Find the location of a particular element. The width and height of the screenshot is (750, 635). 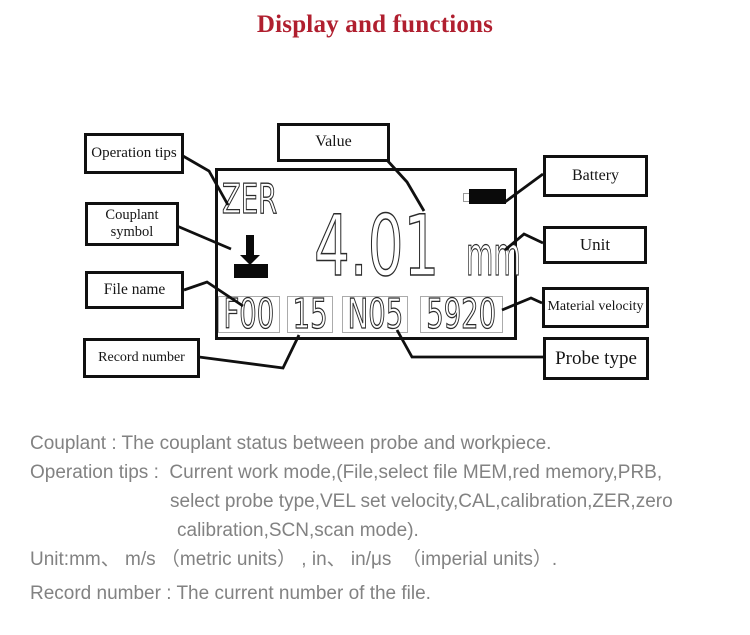

lcd-probe-type-text: N05 is located at coordinates (375, 314).